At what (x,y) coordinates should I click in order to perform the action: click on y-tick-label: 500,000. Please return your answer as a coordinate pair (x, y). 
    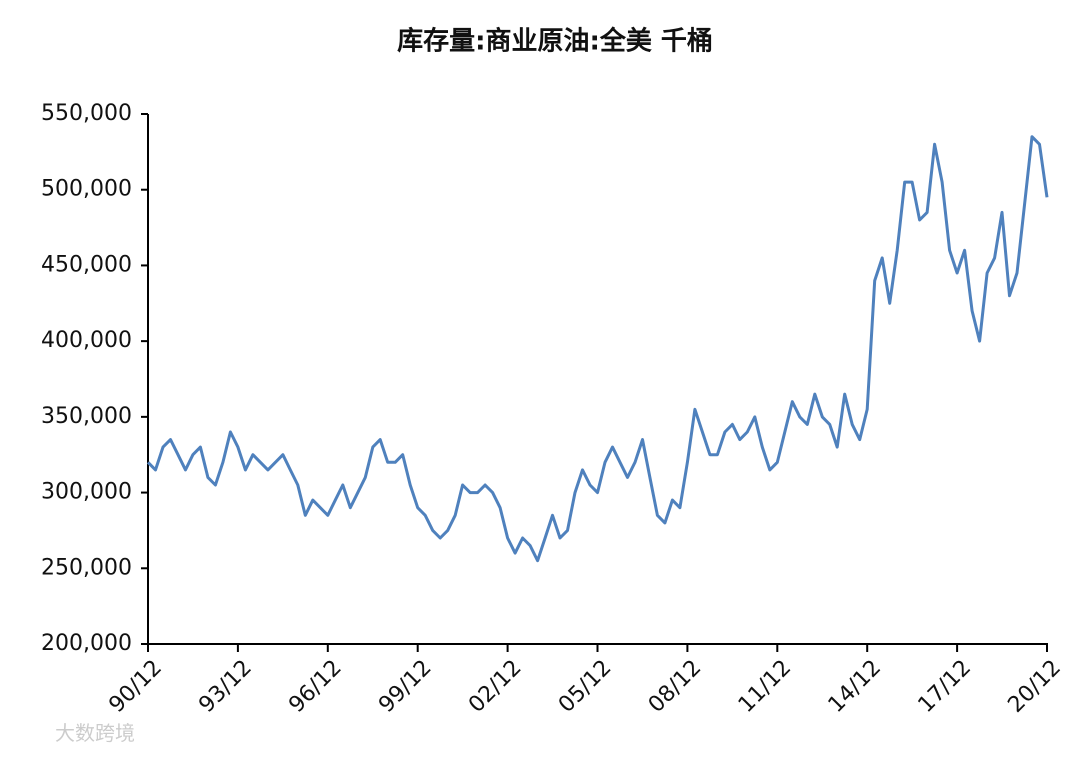
    Looking at the image, I should click on (86, 189).